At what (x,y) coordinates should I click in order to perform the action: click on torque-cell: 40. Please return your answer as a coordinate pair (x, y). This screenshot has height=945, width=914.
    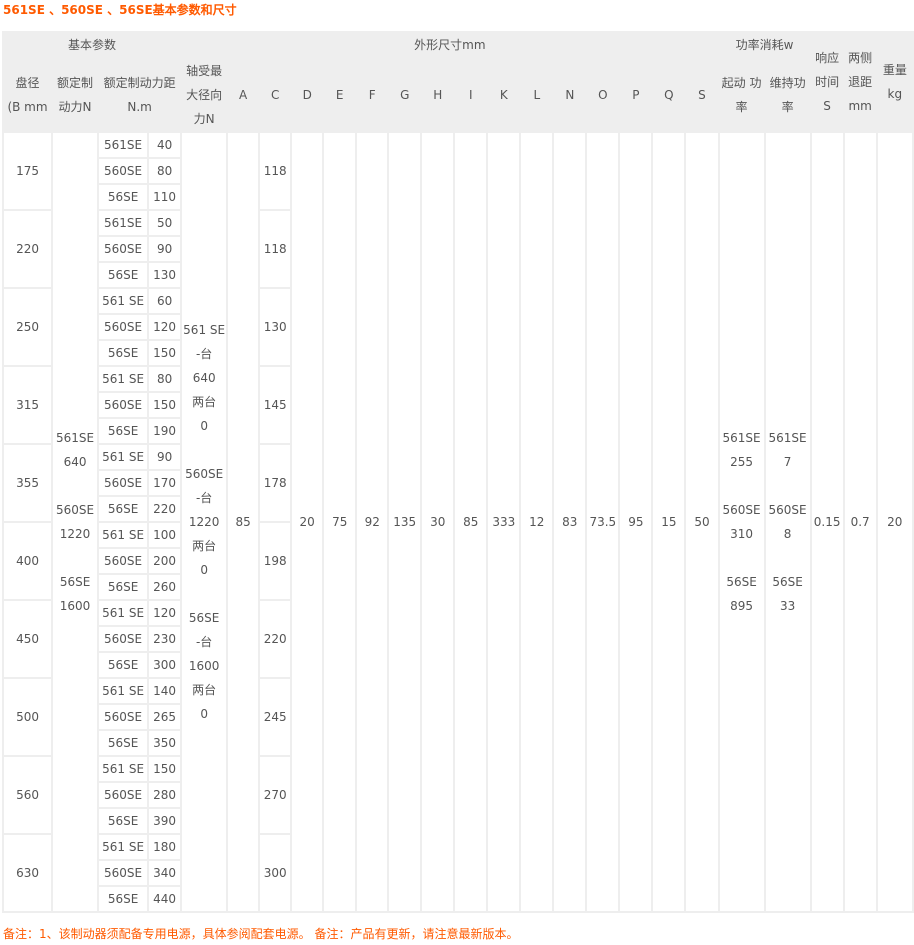
    Looking at the image, I should click on (165, 145).